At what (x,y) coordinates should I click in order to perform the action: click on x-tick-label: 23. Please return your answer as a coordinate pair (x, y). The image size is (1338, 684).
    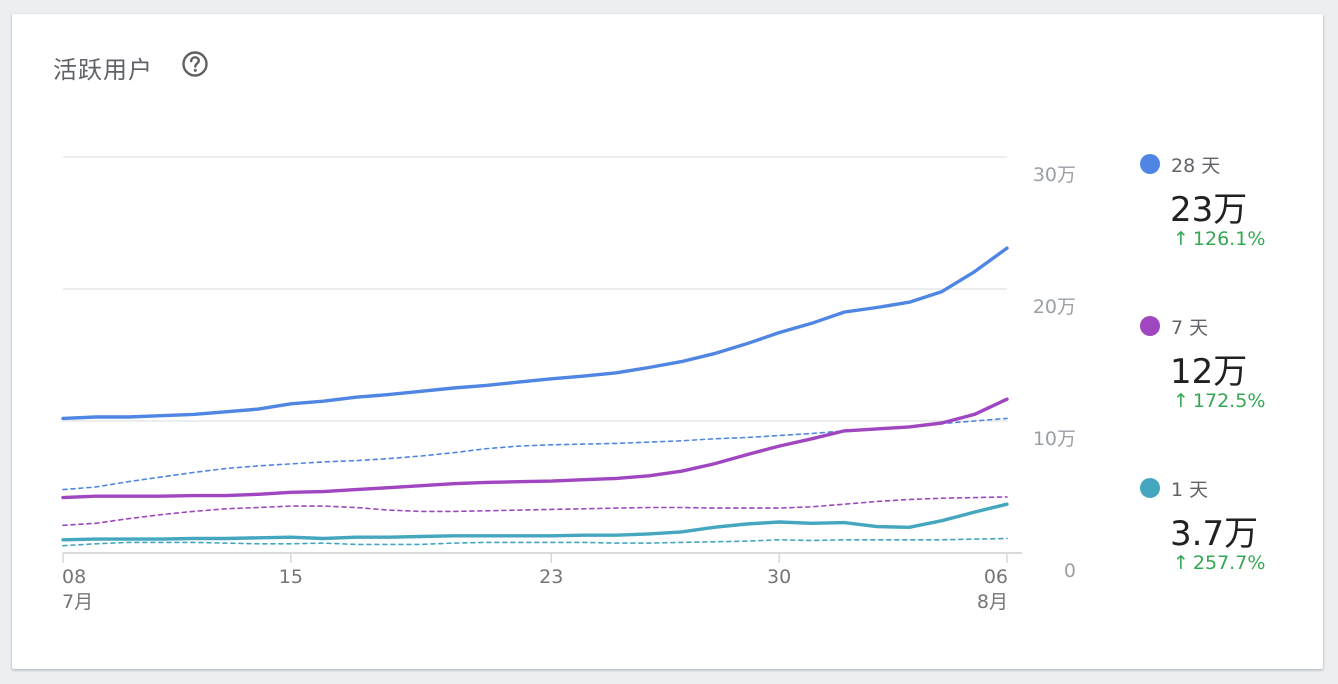
    Looking at the image, I should click on (551, 577).